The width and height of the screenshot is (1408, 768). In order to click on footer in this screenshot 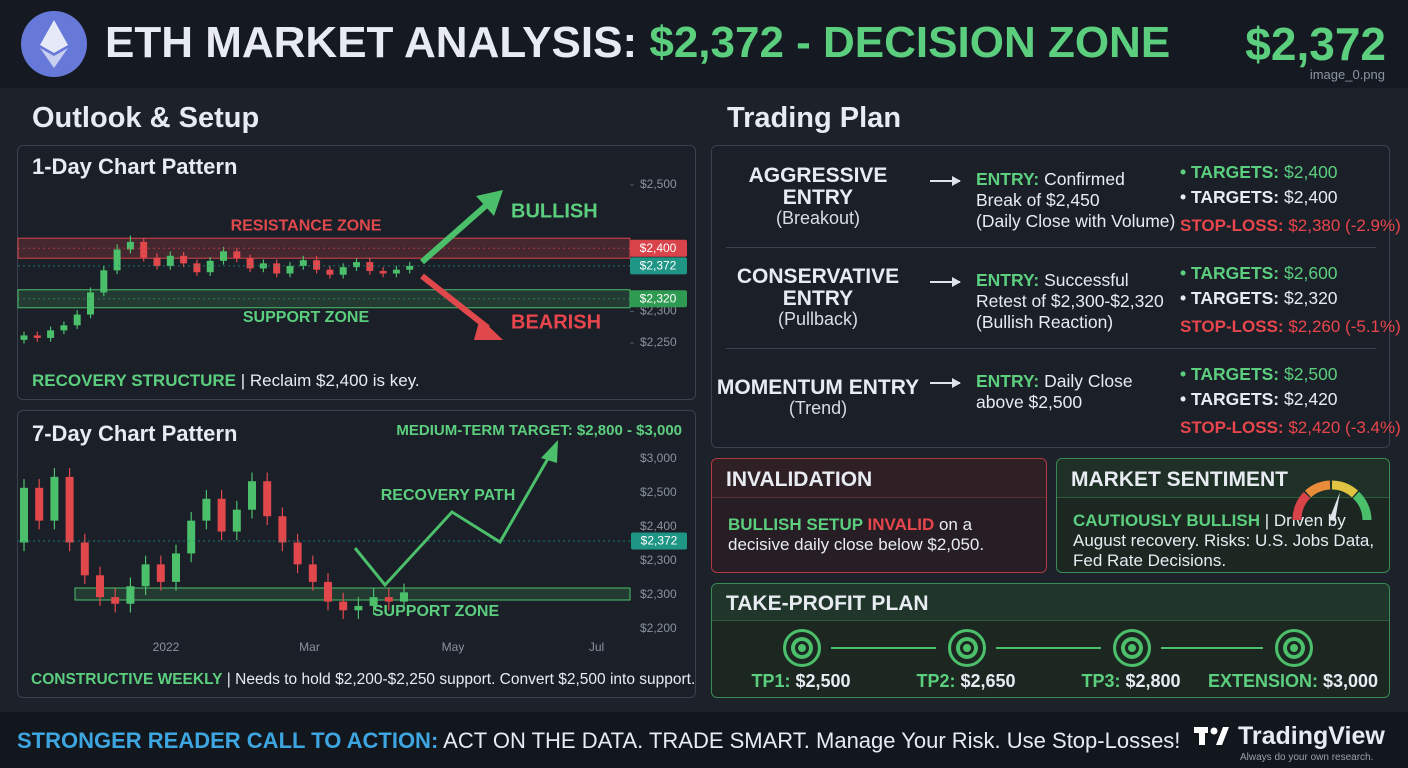, I will do `click(704, 740)`.